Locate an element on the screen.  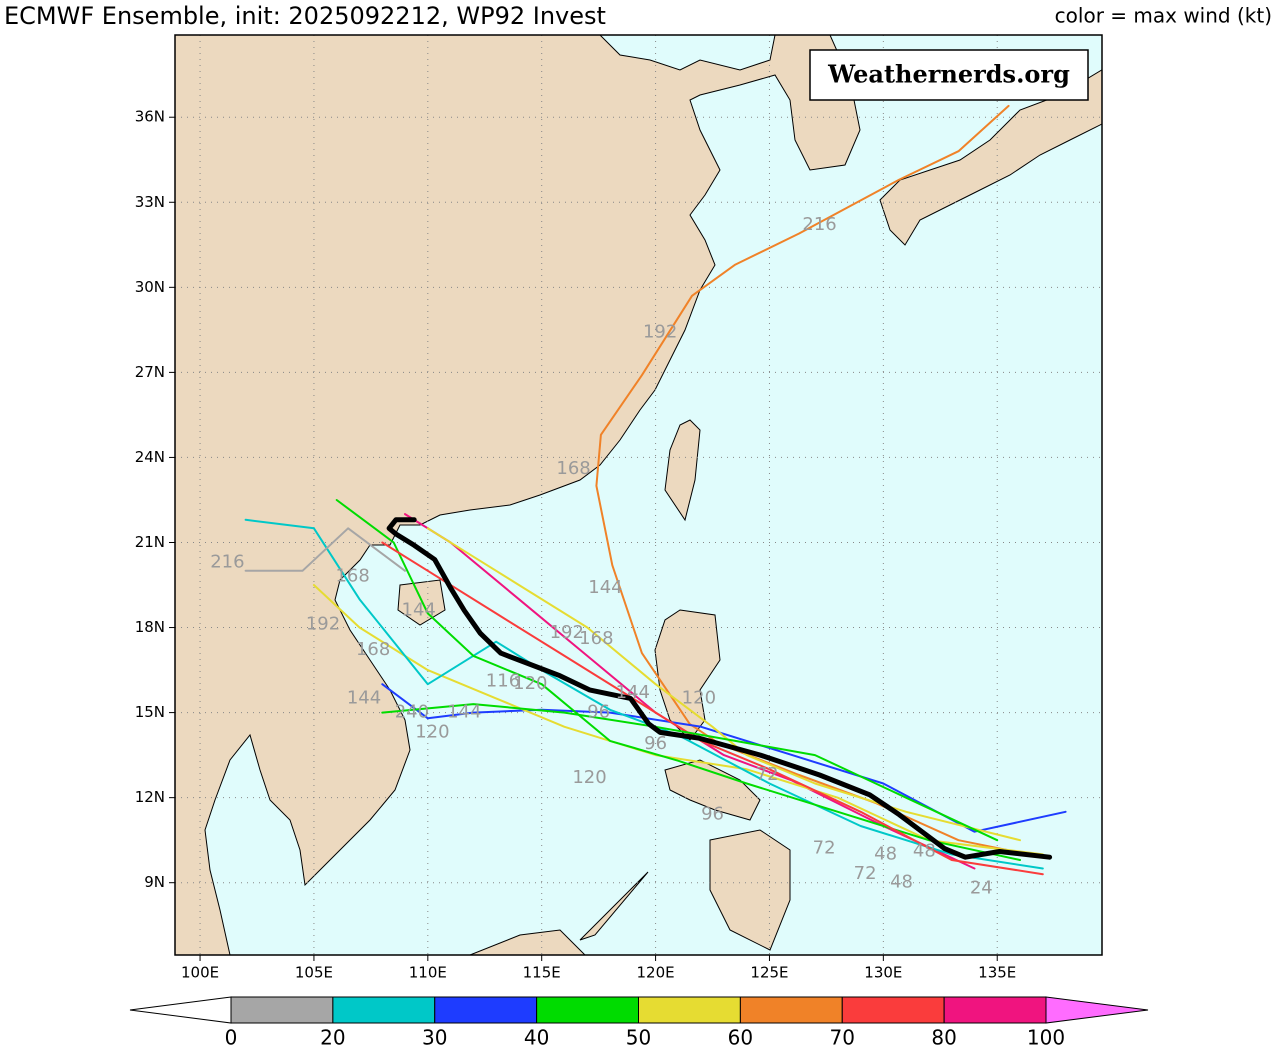
x-tick-label: 105E is located at coordinates (314, 973).